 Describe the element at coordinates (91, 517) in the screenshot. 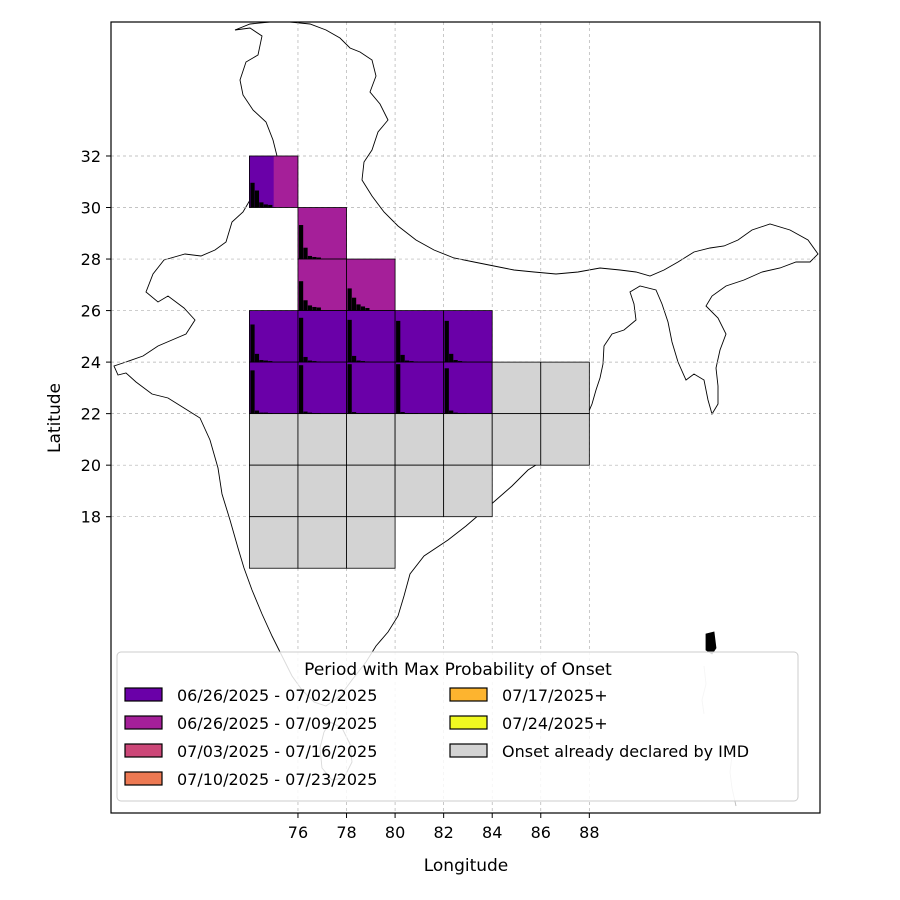

I see `y-tick-label: 18` at that location.